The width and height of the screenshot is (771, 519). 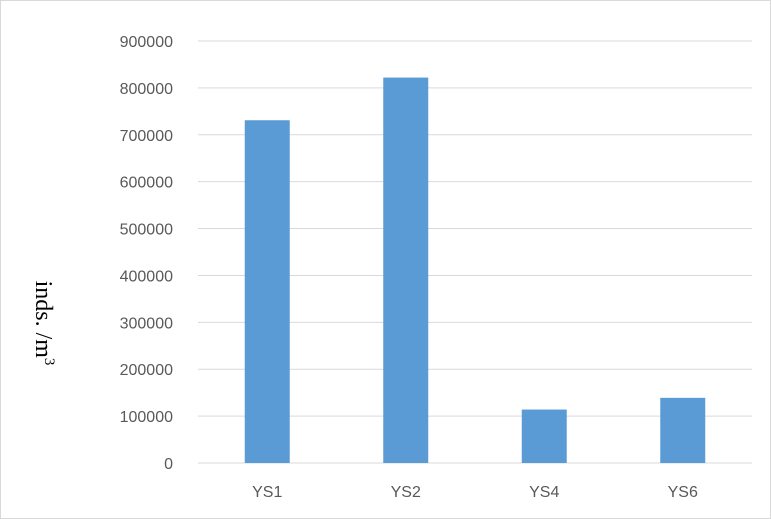 What do you see at coordinates (406, 270) in the screenshot?
I see `bar-ys2` at bounding box center [406, 270].